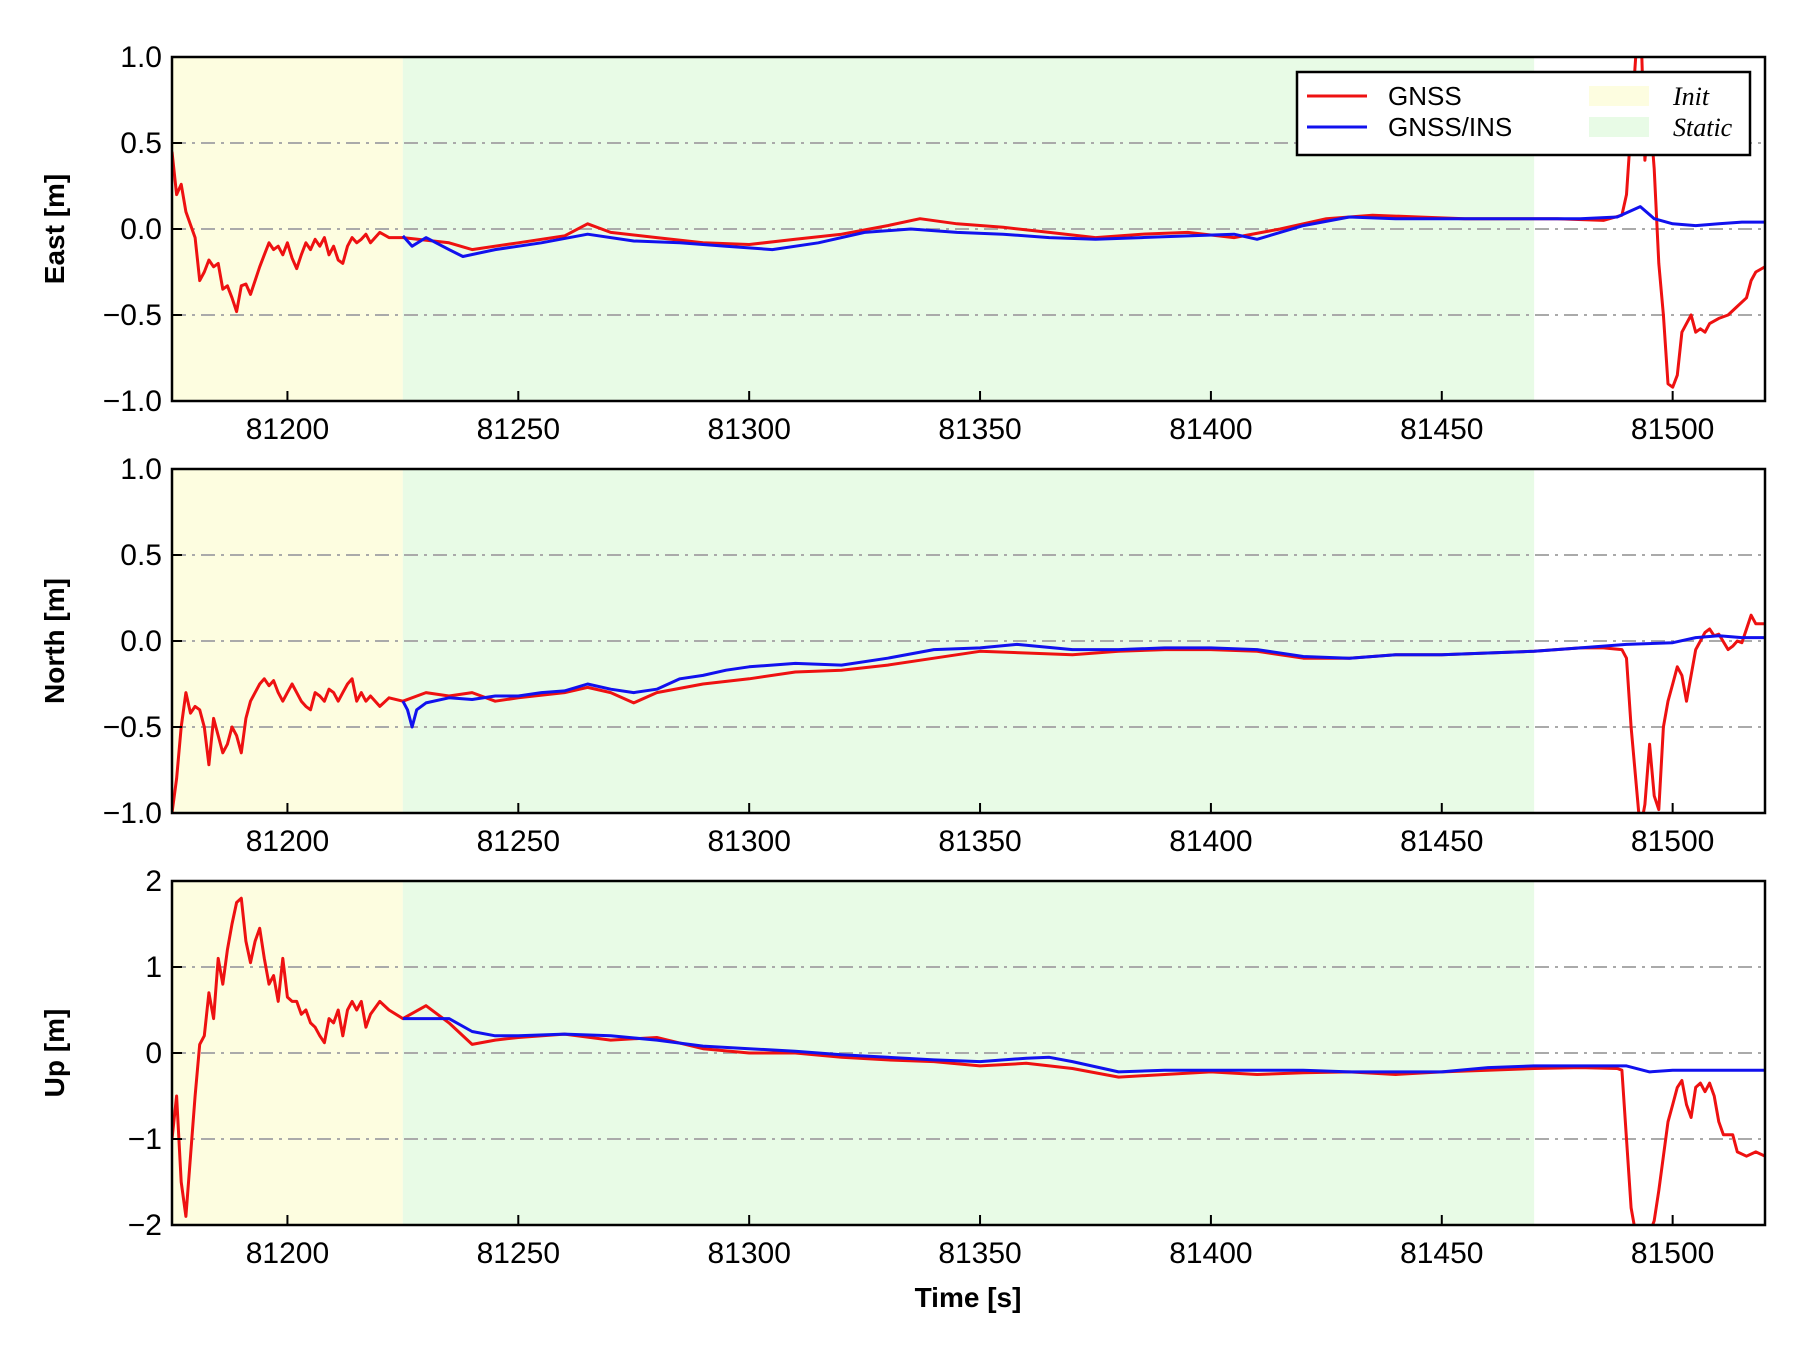  What do you see at coordinates (1523, 113) in the screenshot?
I see `legend-frame` at bounding box center [1523, 113].